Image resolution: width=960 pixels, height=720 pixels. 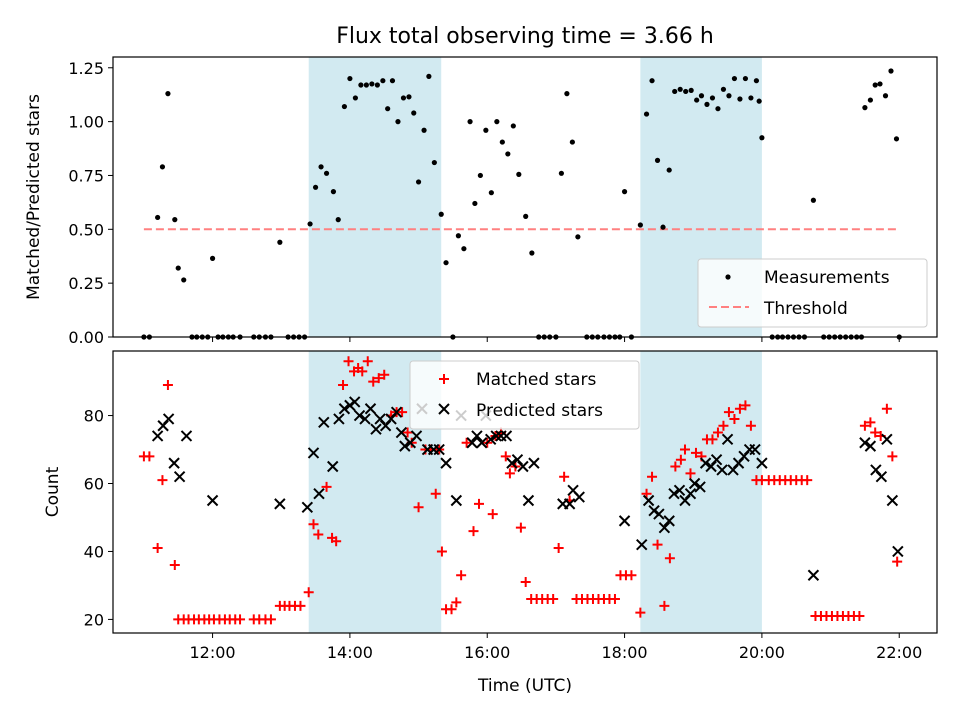 I want to click on y-tick-label: 20, so click(x=94, y=619).